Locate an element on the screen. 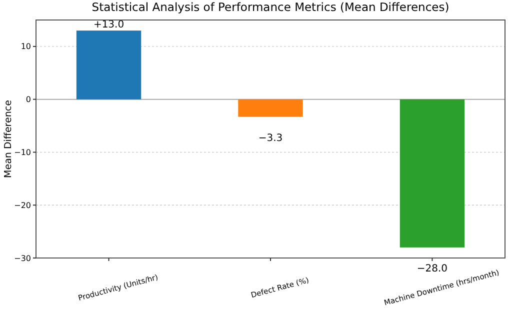  data-label: +13.0 is located at coordinates (108, 25).